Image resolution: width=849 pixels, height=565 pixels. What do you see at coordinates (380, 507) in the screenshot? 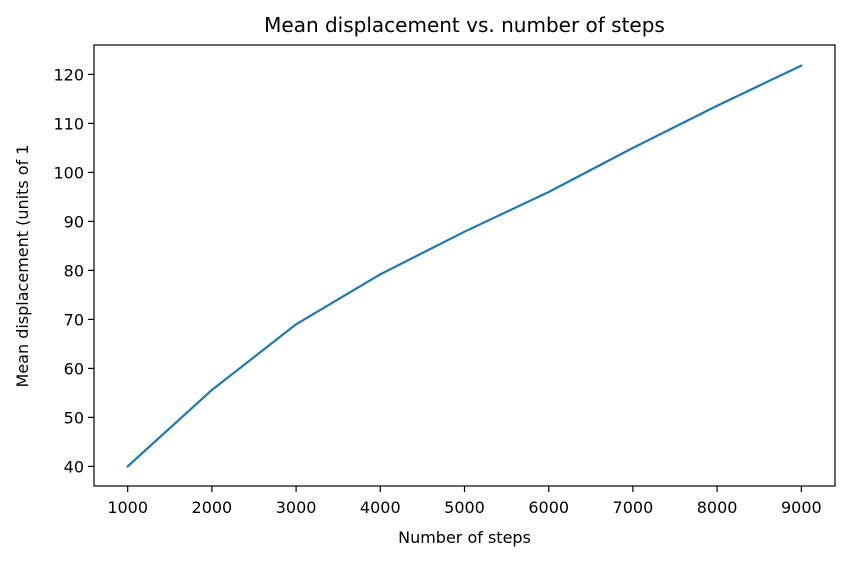
I see `x-tick-label: 4000` at bounding box center [380, 507].